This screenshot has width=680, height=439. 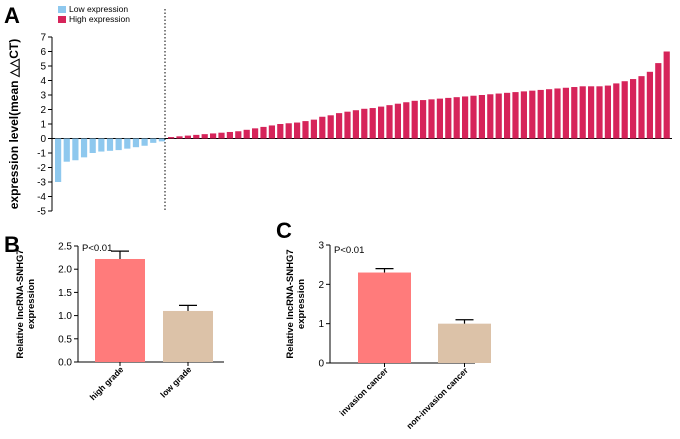 What do you see at coordinates (175, 381) in the screenshot?
I see `x-category-label: low grade` at bounding box center [175, 381].